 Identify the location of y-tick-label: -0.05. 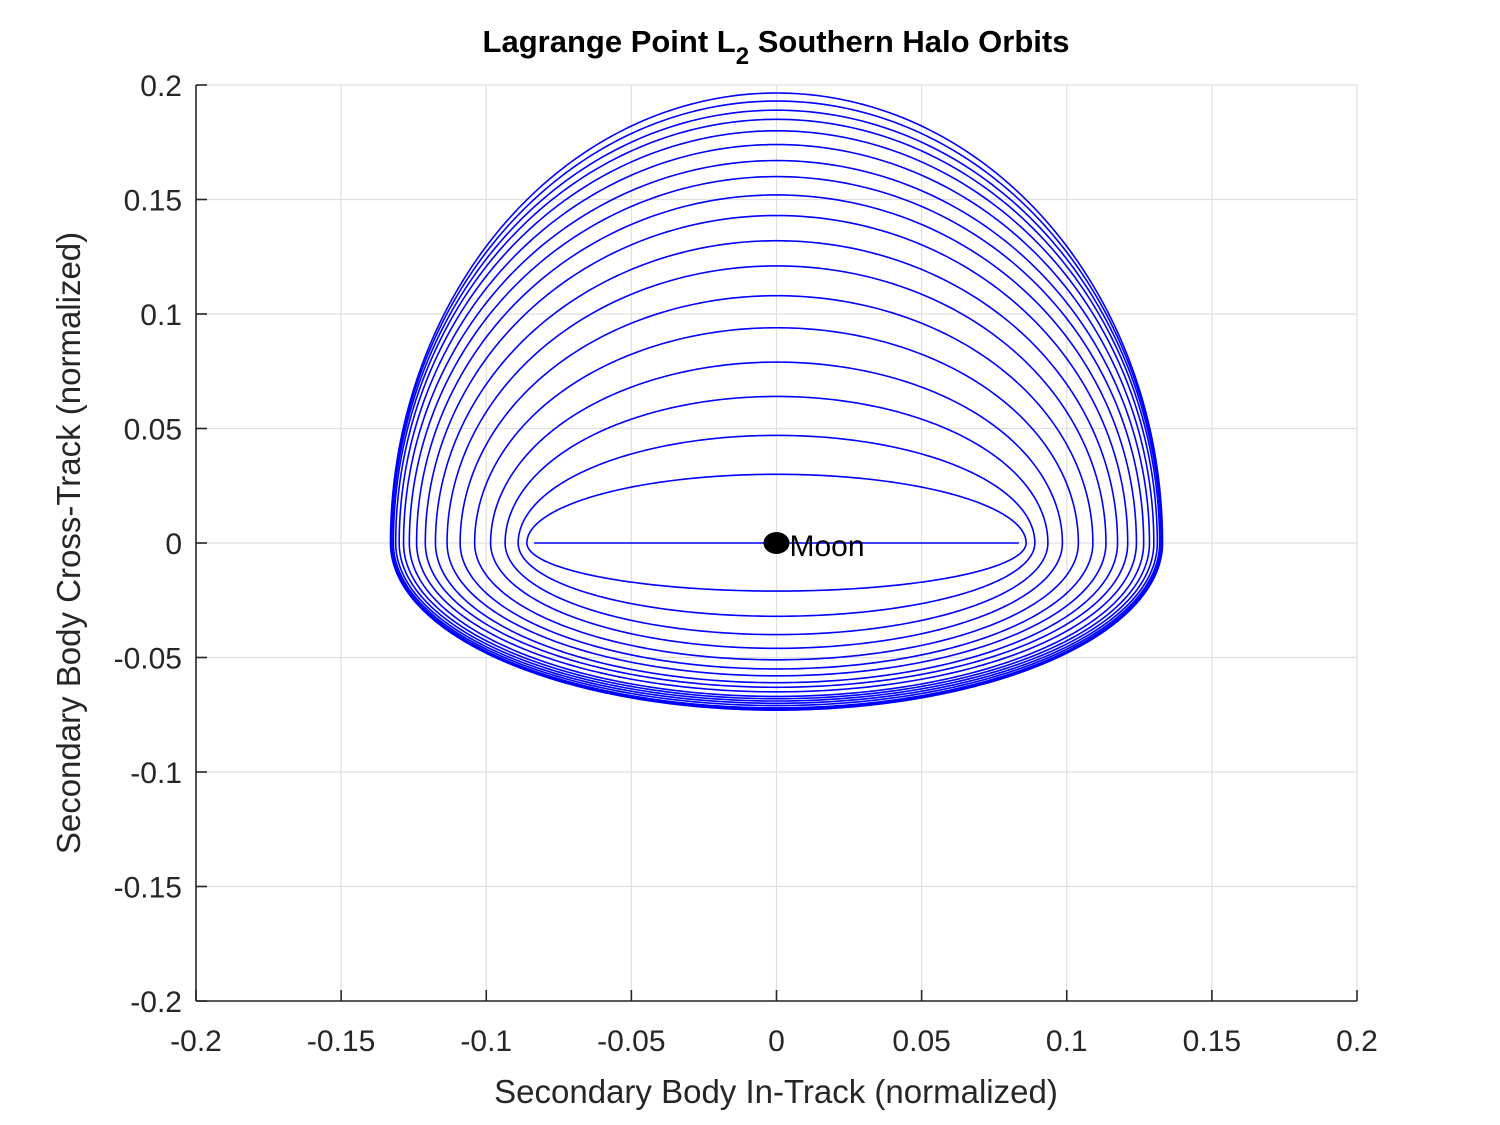
(148, 659).